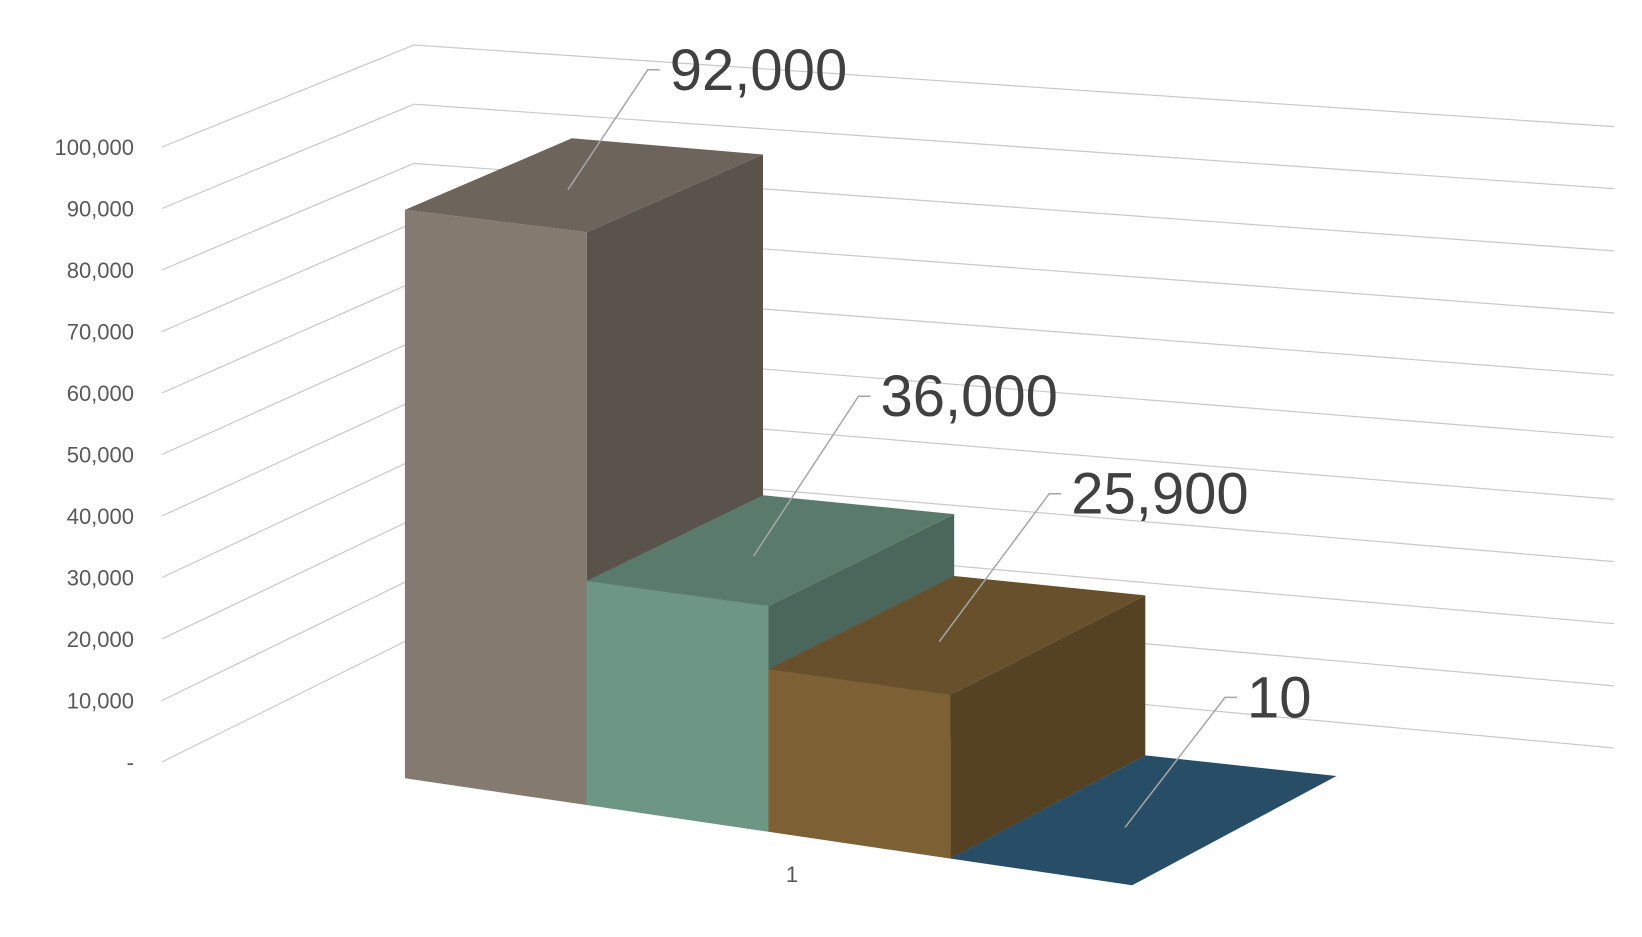 Image resolution: width=1642 pixels, height=937 pixels. I want to click on y-tick-label: 10,000, so click(100, 701).